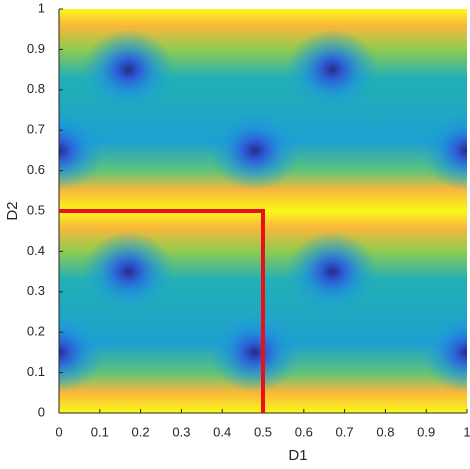 This screenshot has width=470, height=469. I want to click on y-tick-label: 0, so click(41, 411).